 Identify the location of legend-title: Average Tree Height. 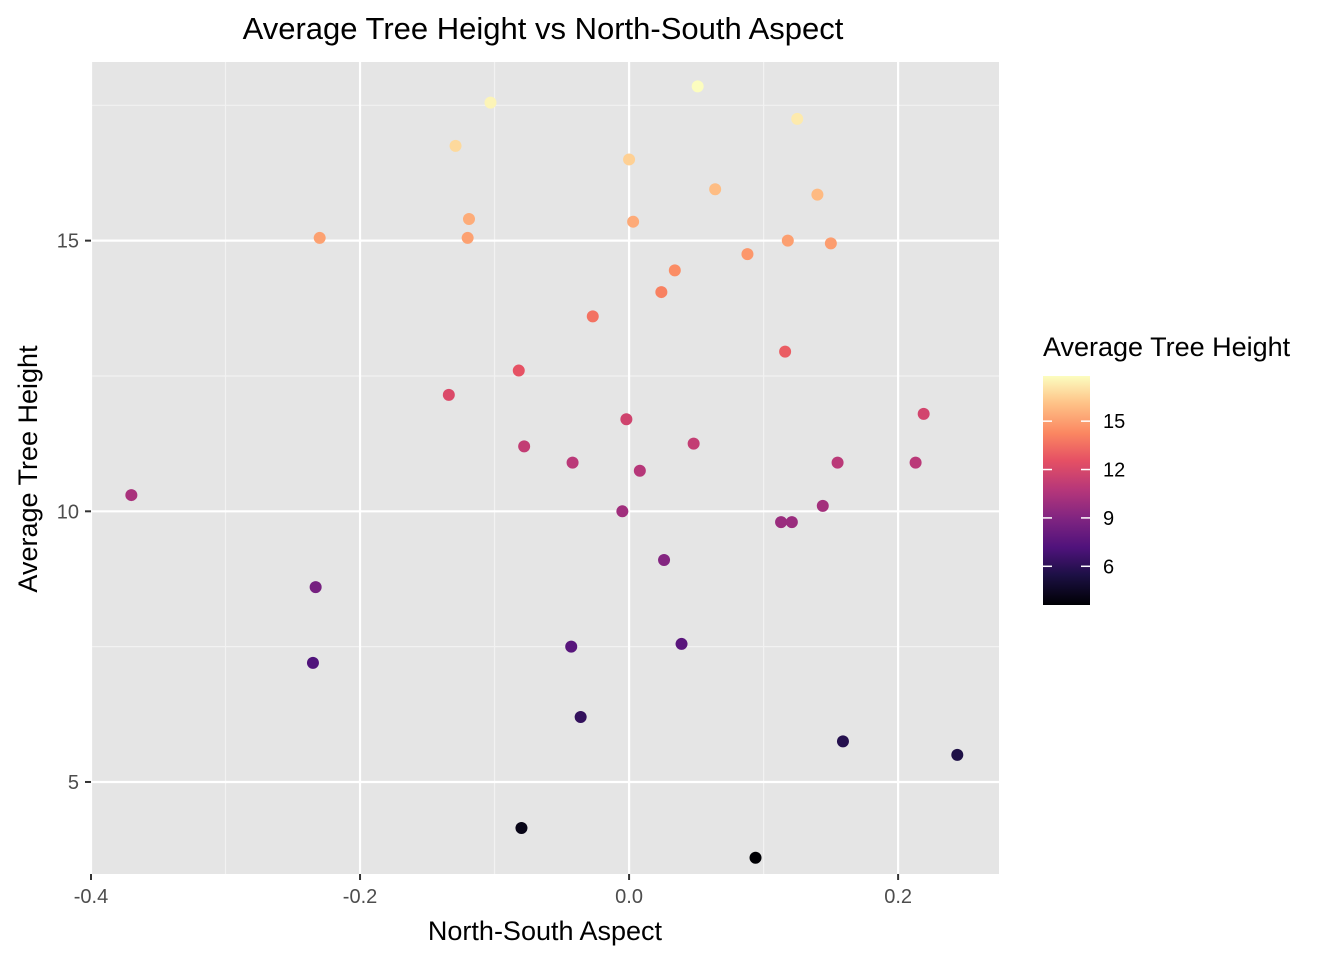
(1167, 347).